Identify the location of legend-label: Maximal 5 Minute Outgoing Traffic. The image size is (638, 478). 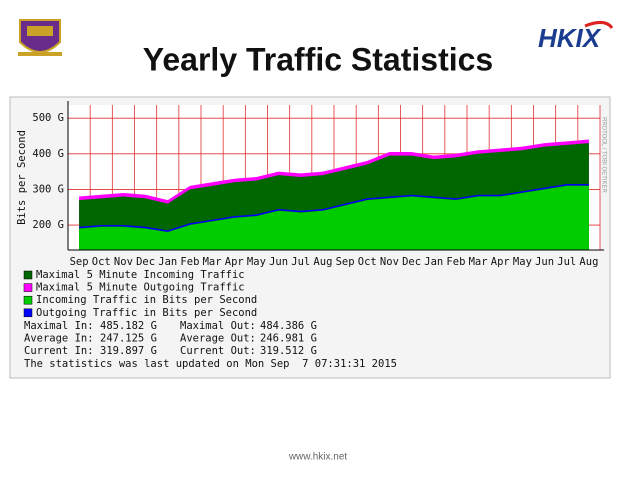
(140, 288).